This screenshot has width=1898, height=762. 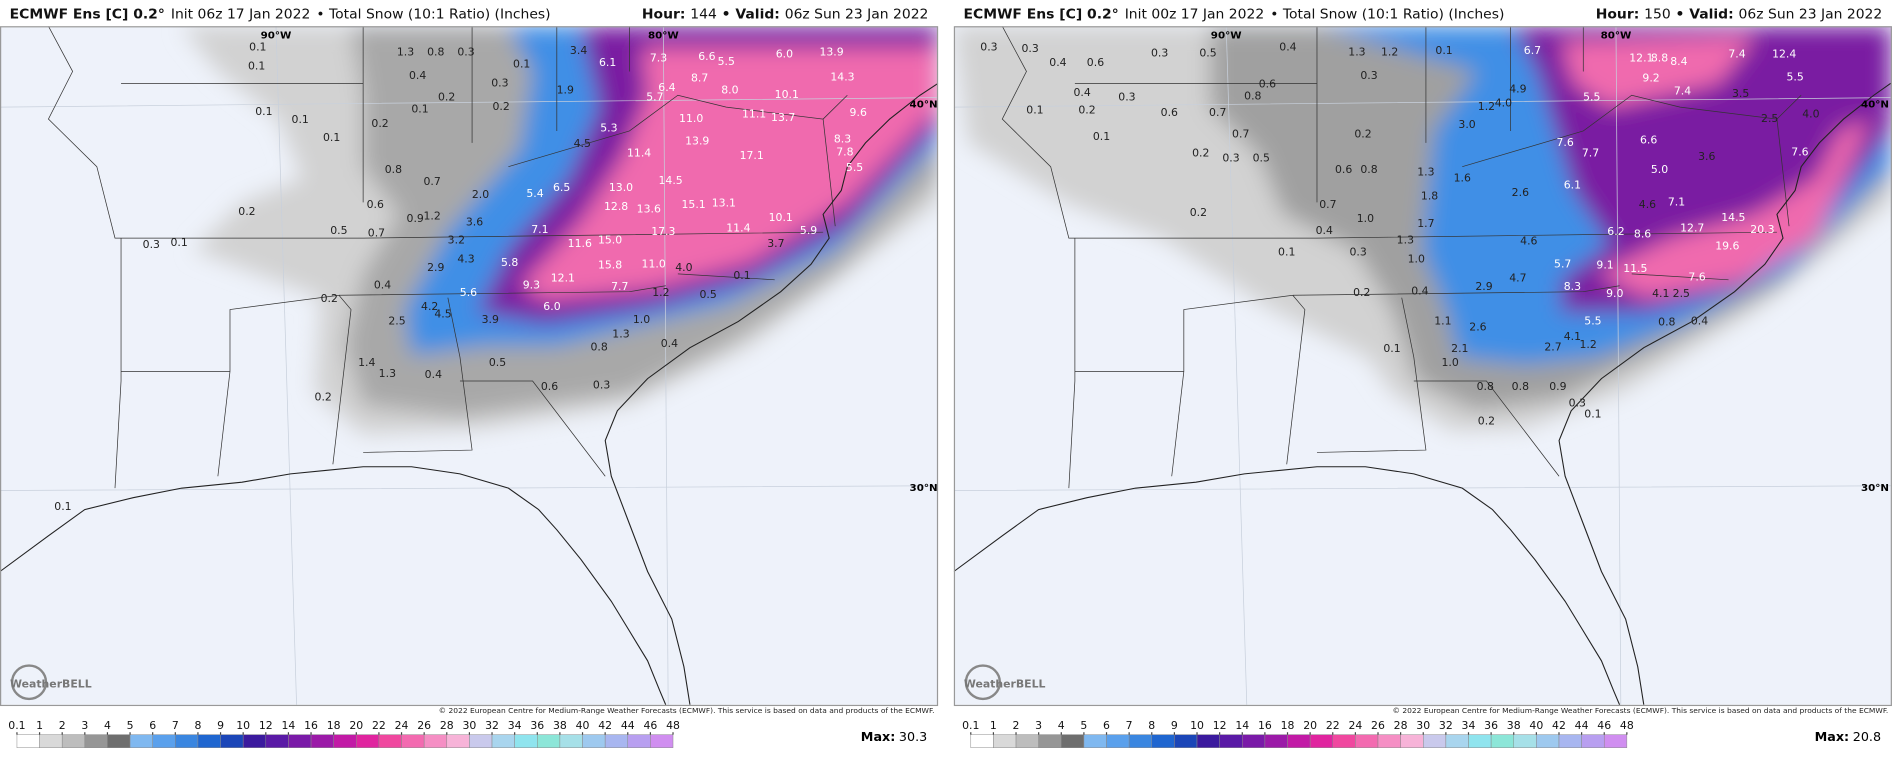 I want to click on colorbar-label: 26, so click(x=424, y=725).